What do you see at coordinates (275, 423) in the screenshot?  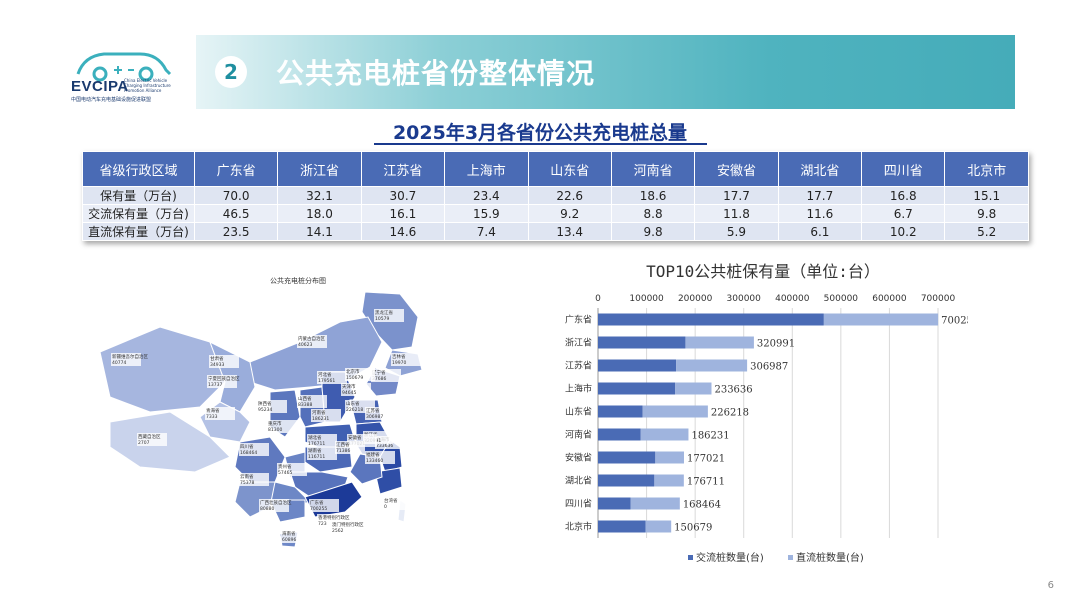 I see `map-label-name: 重庆市` at bounding box center [275, 423].